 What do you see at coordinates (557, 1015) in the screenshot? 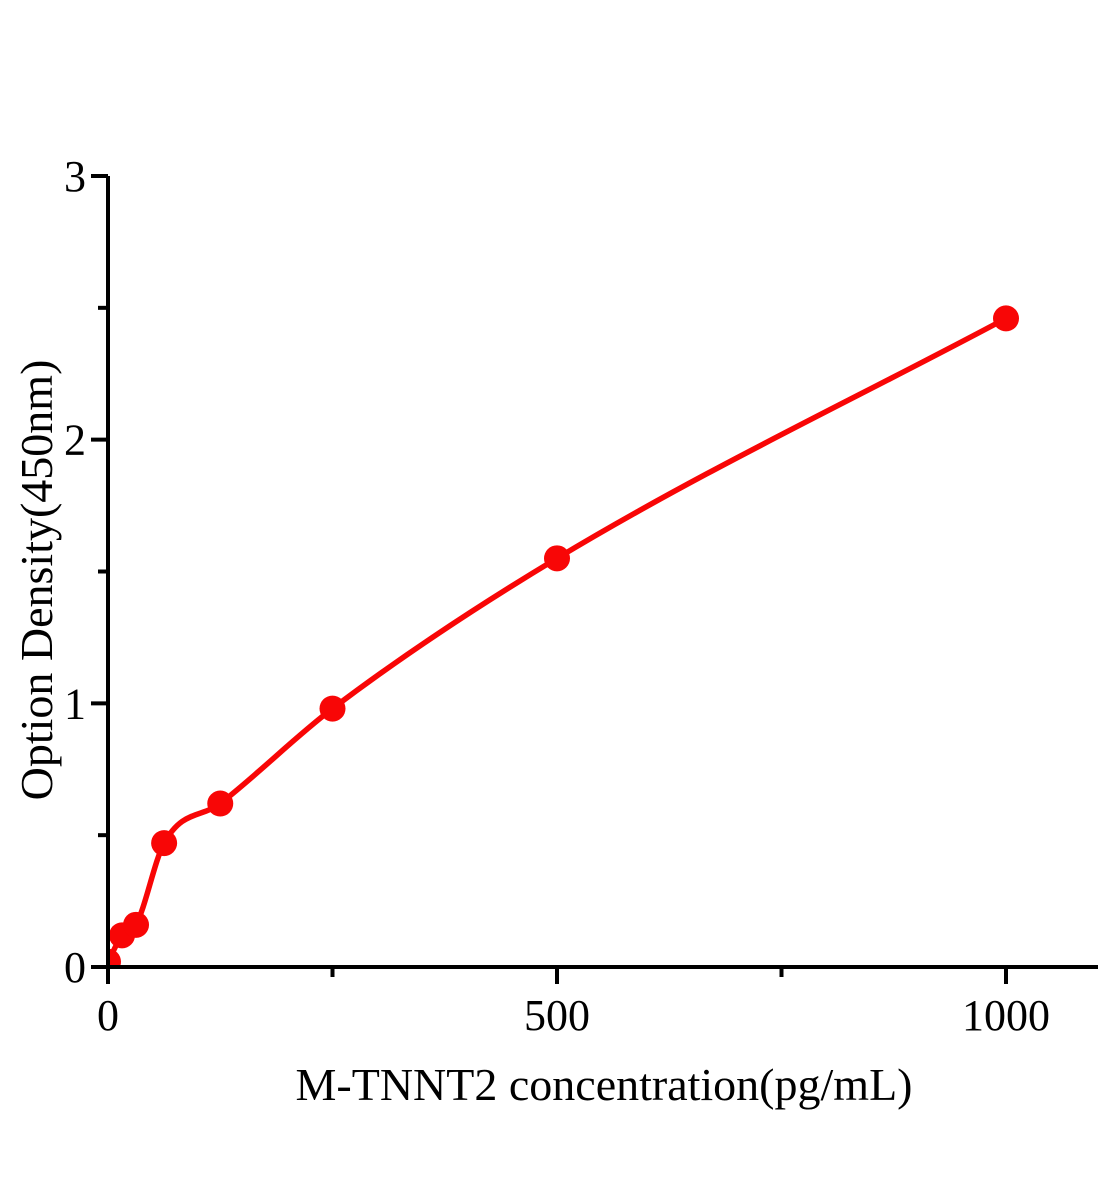
I see `x-tick-label: 500` at bounding box center [557, 1015].